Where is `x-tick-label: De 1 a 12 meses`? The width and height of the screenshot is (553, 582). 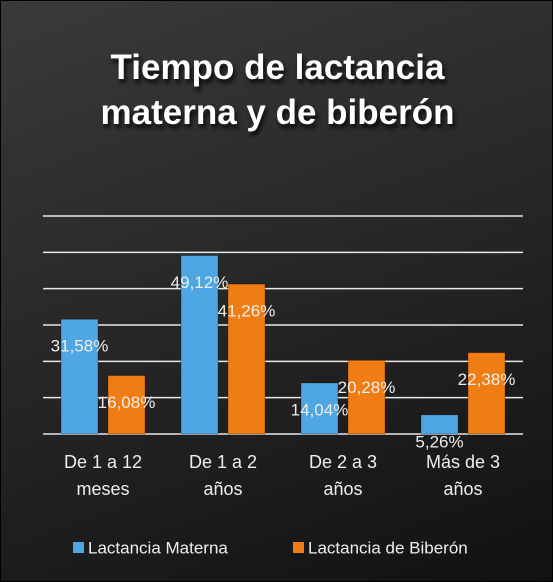
x-tick-label: De 1 a 12 meses is located at coordinates (103, 475).